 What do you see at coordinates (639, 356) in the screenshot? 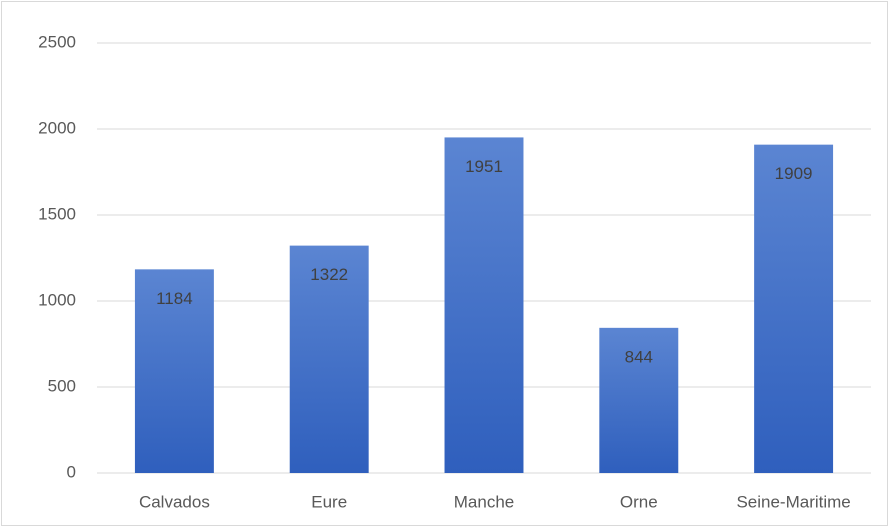
I see `data-label: 844` at bounding box center [639, 356].